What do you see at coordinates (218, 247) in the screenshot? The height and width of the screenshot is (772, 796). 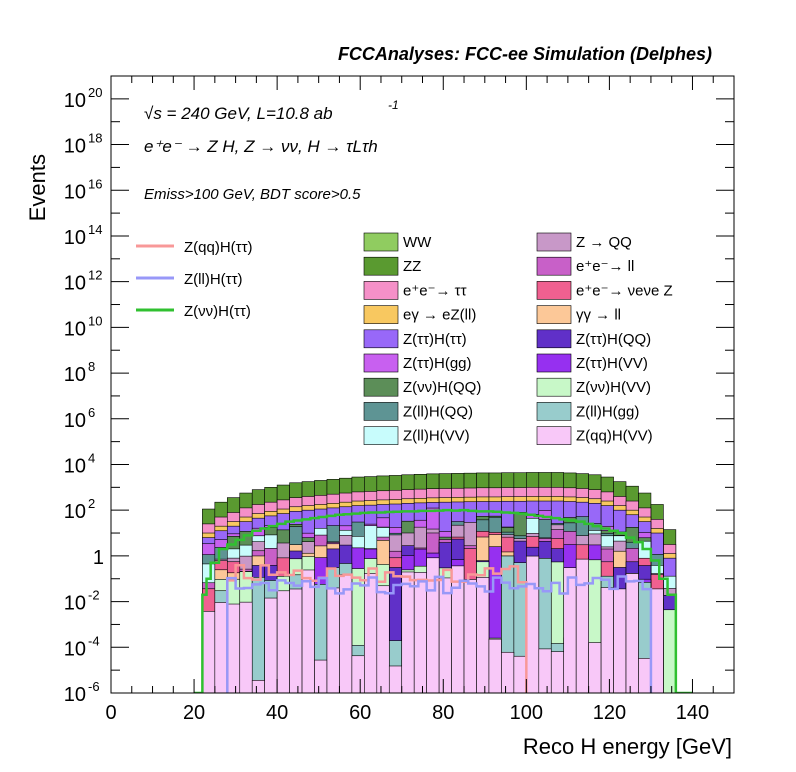 I see `legend-line-label: Z(qq)H(ττ)` at bounding box center [218, 247].